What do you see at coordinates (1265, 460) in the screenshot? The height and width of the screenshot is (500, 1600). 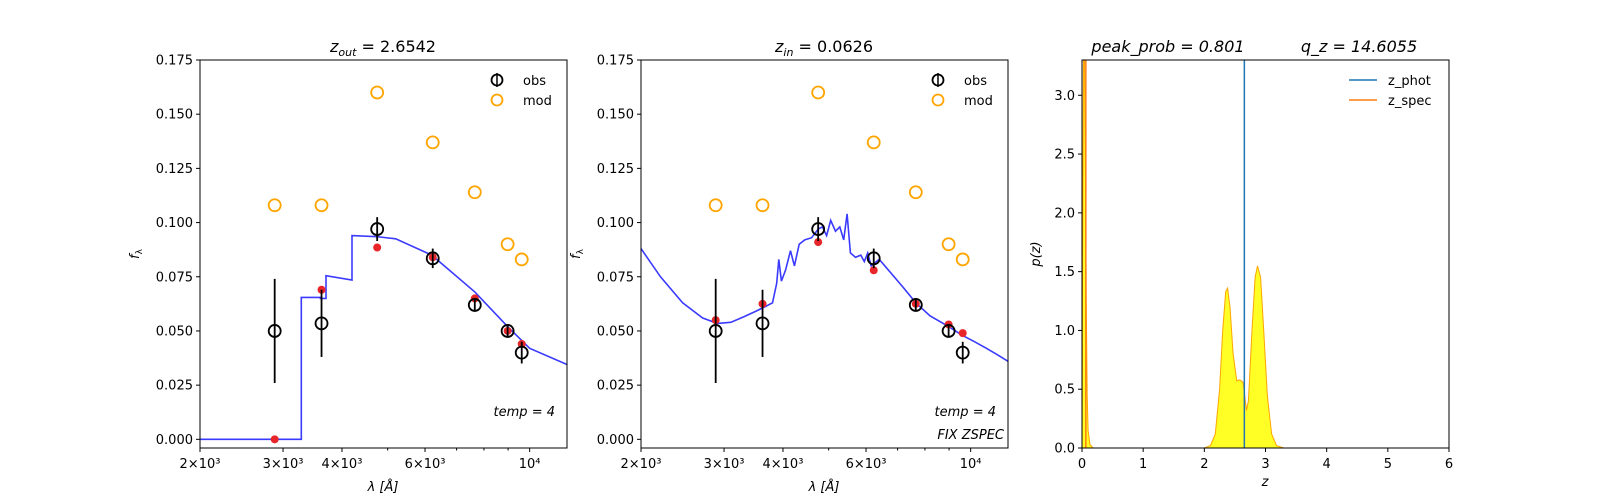 I see `panel-3-x-ticks: 0 1 2 3 4 5 6` at bounding box center [1265, 460].